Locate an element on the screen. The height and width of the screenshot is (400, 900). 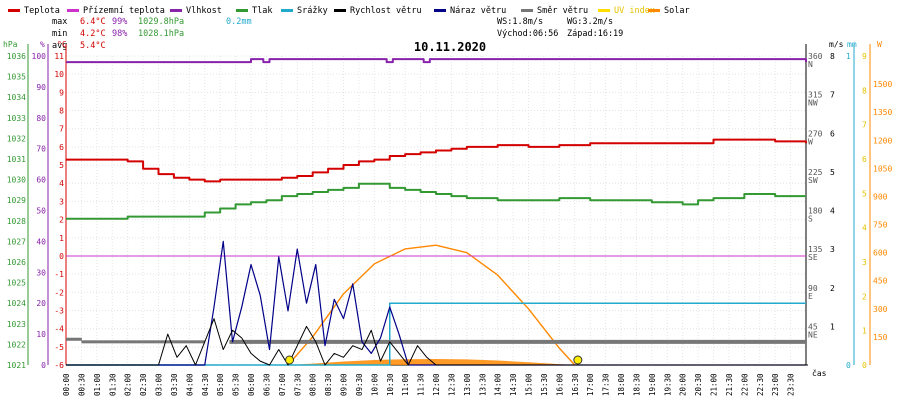
ms-tick-label: 4 is located at coordinates (832, 211).